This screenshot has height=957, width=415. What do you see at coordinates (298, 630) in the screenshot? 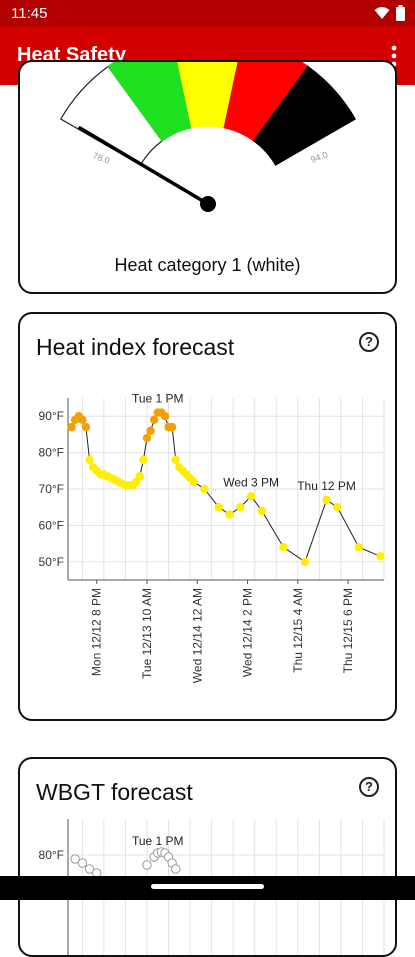
I see `x-tick-label: Thu 12/15 4 AM` at bounding box center [298, 630].